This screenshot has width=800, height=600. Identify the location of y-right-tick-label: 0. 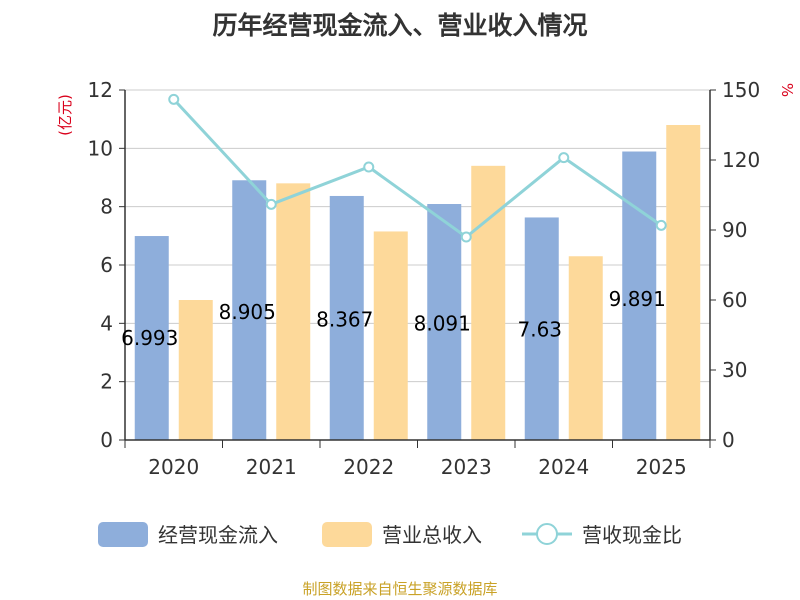
(728, 440).